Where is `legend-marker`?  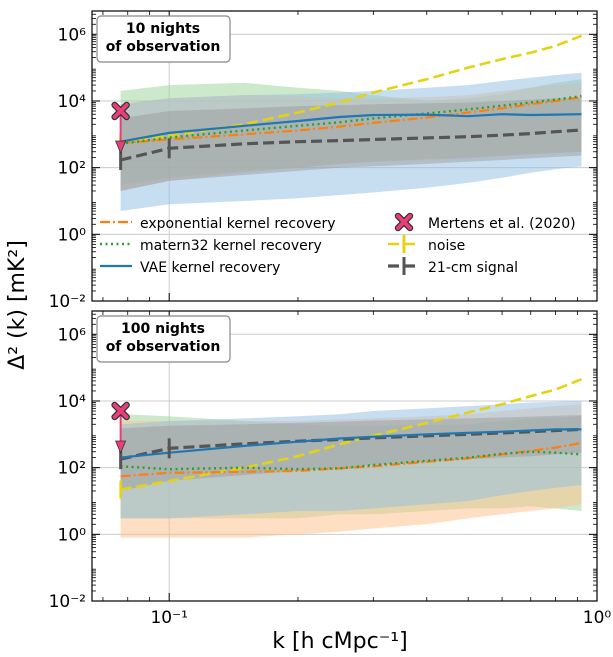
legend-marker is located at coordinates (404, 222).